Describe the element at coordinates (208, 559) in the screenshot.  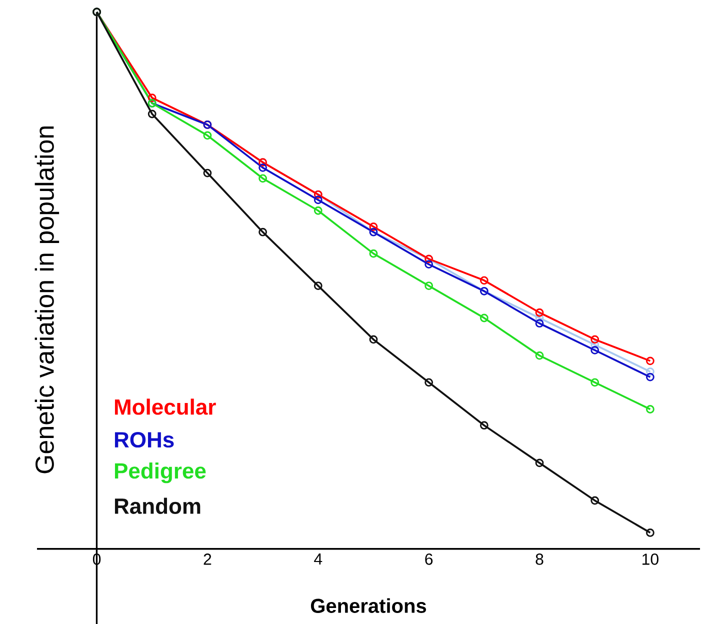
I see `x-tick-label: 2` at that location.